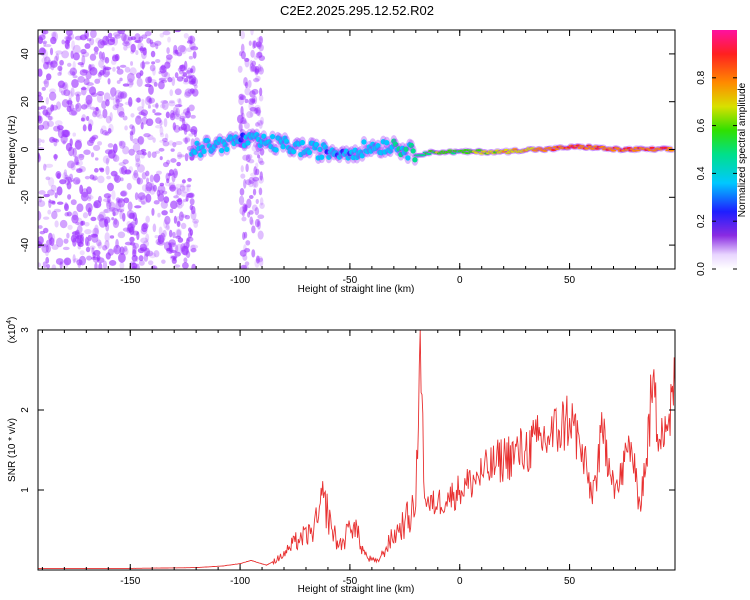 Image resolution: width=750 pixels, height=600 pixels. I want to click on y-tick-label: 1, so click(25, 490).